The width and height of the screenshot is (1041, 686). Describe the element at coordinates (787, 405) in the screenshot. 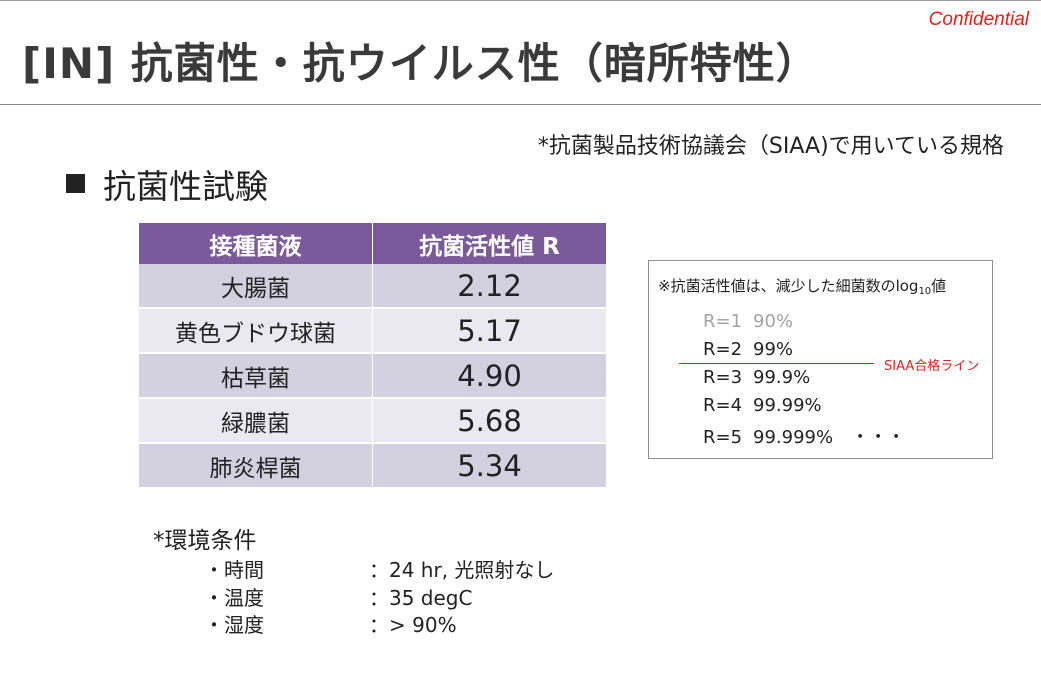

I see `legend-pct: 99.99%` at that location.